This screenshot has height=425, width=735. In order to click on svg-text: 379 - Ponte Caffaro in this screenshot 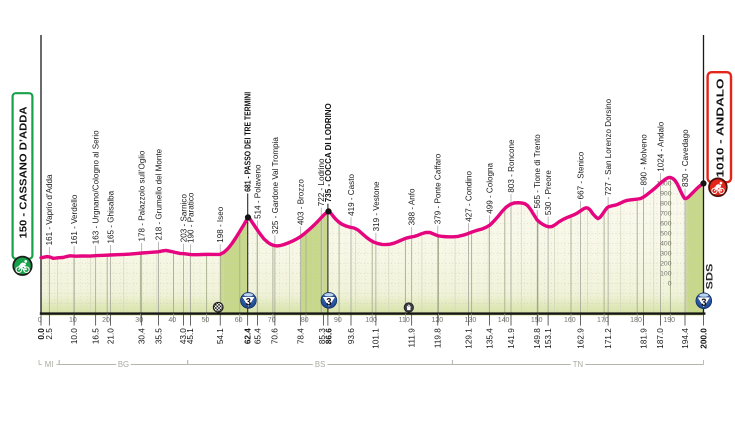, I will do `click(438, 188)`.